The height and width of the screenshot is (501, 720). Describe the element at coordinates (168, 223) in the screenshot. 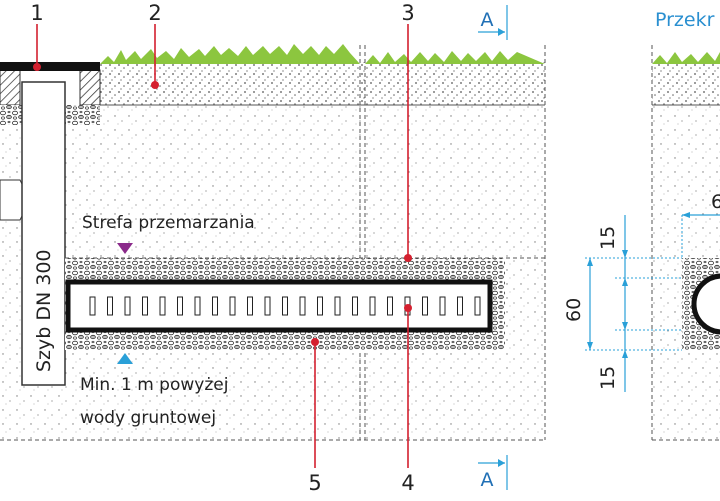

I see `frost-label: Strefa przemarzania` at that location.